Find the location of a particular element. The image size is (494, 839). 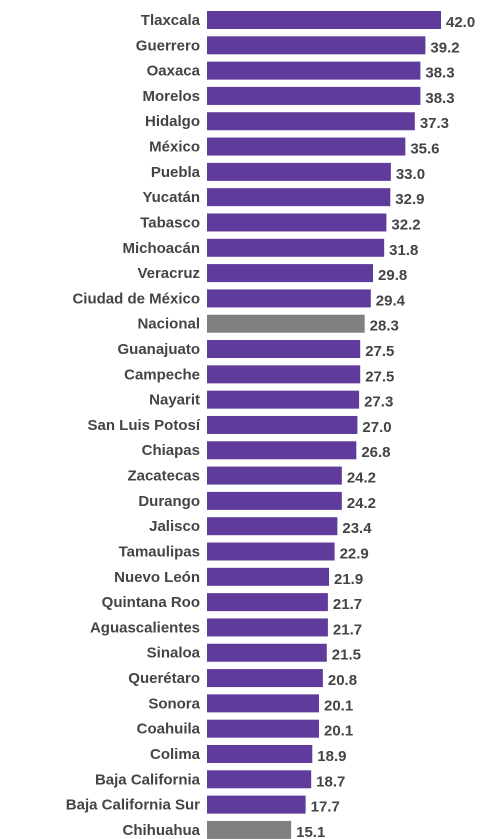

category-label: Sonora is located at coordinates (174, 703).